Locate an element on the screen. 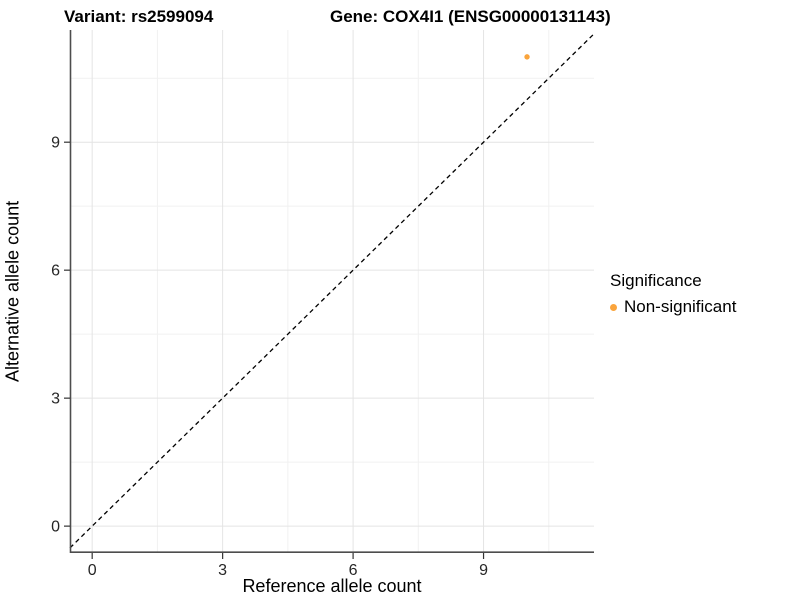  y-tick-label: 0 is located at coordinates (55, 527).